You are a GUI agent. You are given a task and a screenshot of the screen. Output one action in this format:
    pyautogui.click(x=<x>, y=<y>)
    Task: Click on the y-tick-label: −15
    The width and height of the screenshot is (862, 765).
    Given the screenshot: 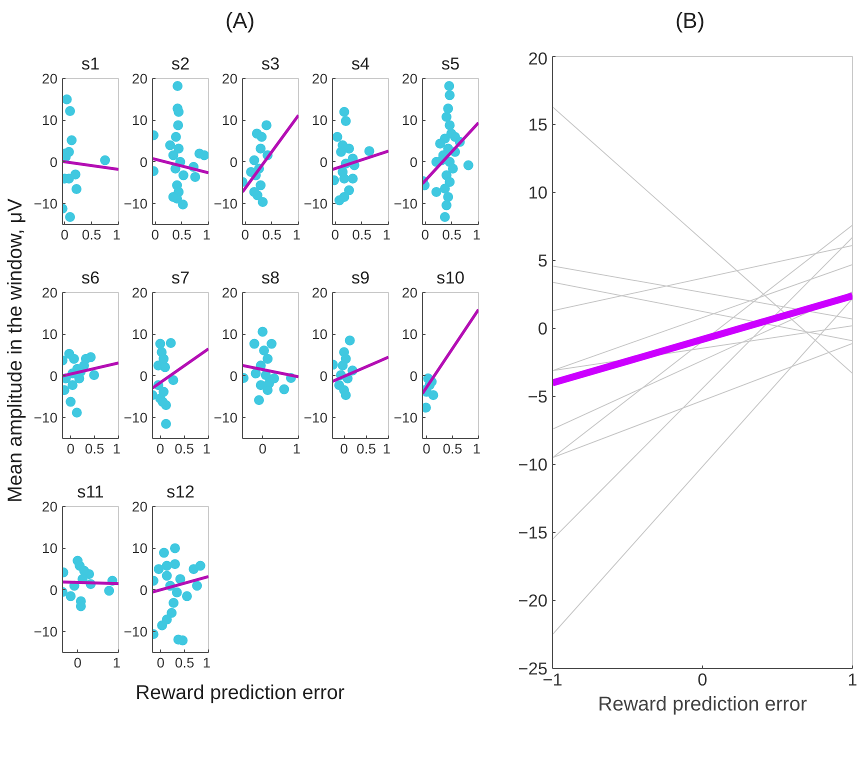 What is the action you would take?
    pyautogui.click(x=533, y=532)
    